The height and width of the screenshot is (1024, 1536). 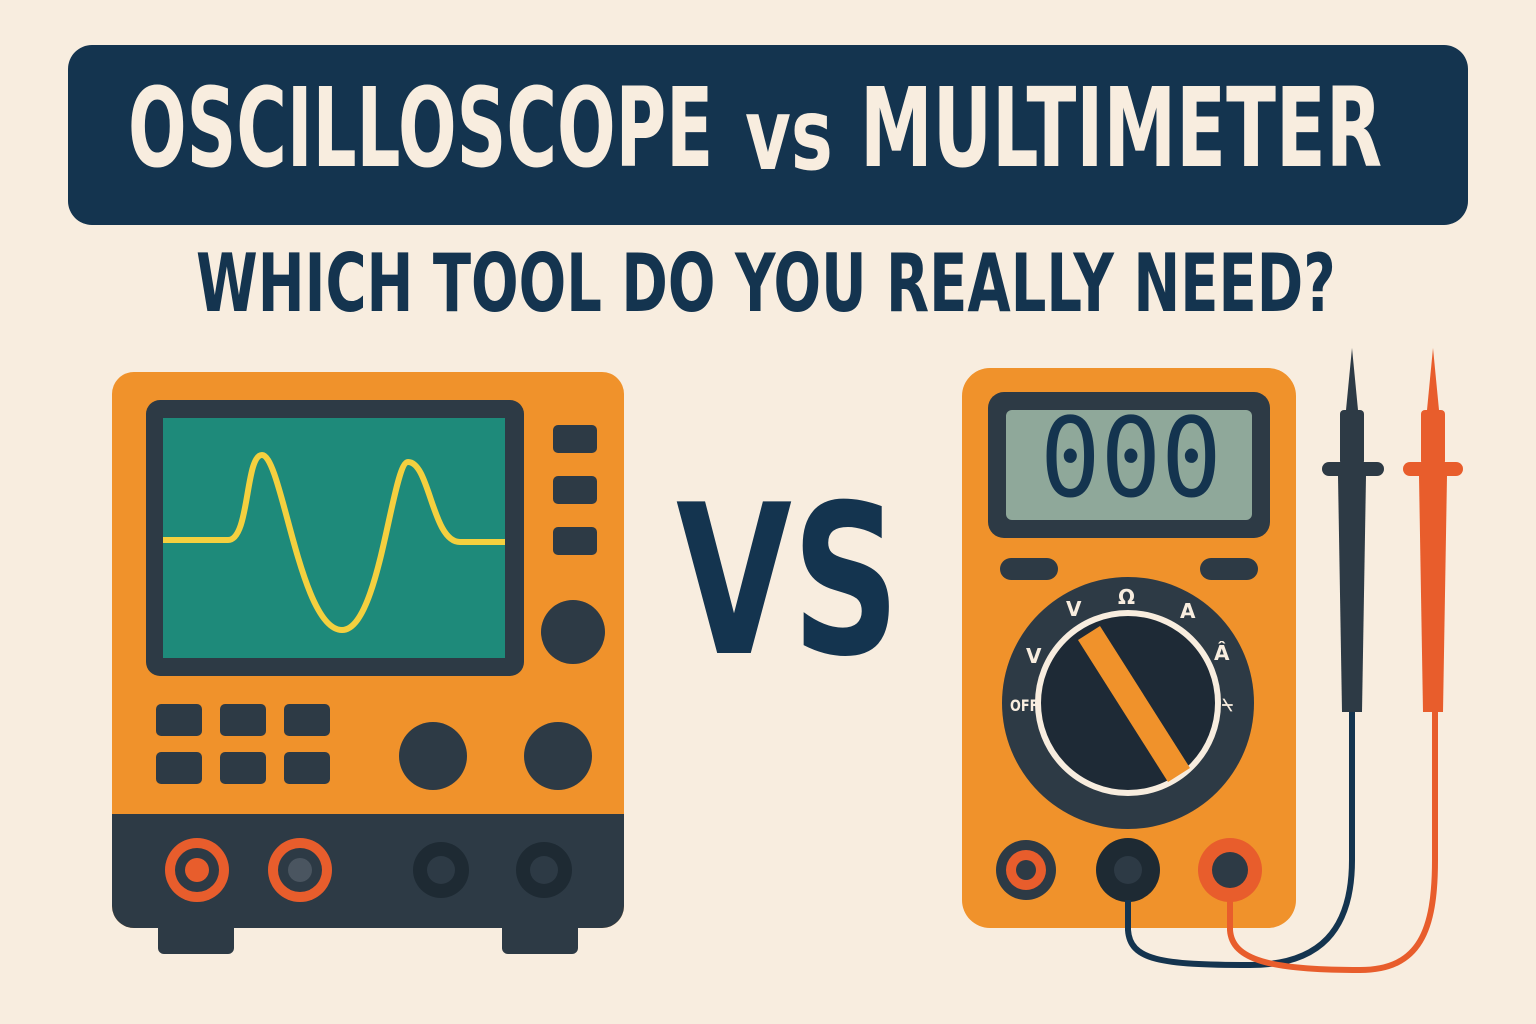 What do you see at coordinates (334, 542) in the screenshot?
I see `waveform` at bounding box center [334, 542].